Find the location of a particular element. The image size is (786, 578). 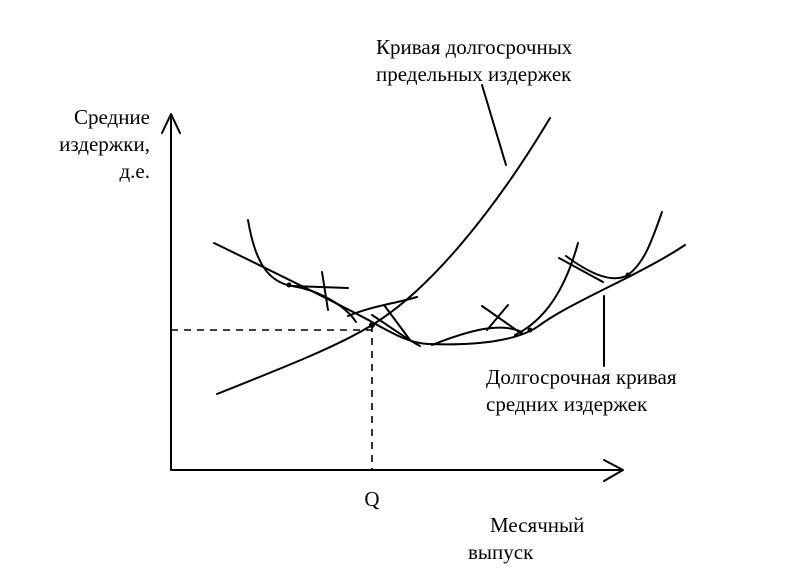

y-axis-label-line-3: д.е. is located at coordinates (134, 171).